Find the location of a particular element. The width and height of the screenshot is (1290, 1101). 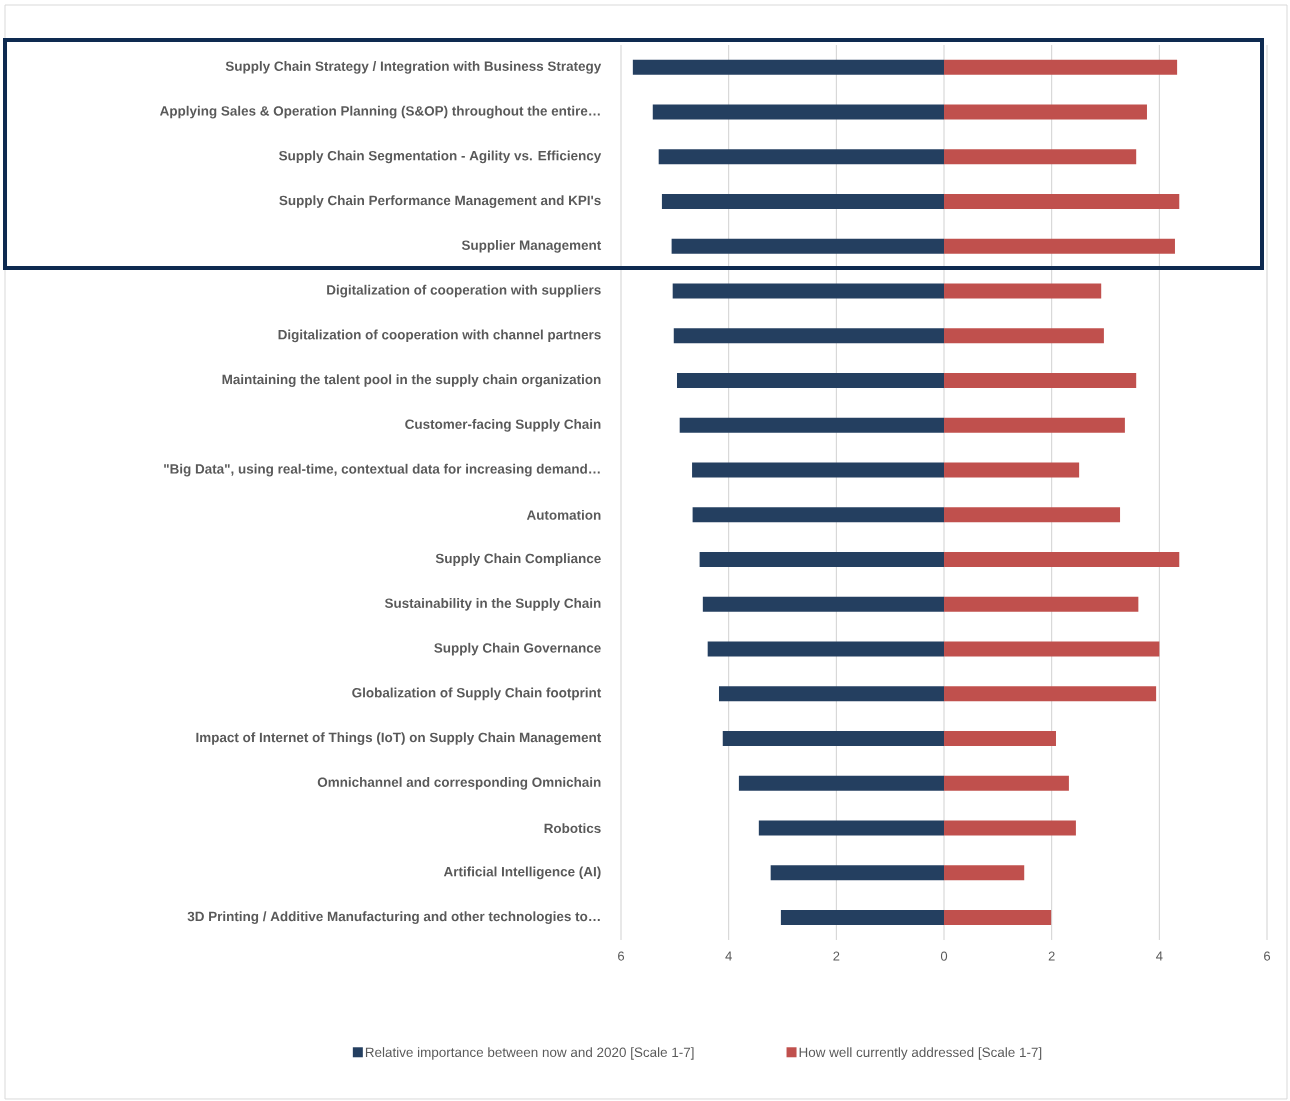

y-tick-label: Supplier Management is located at coordinates (531, 246).